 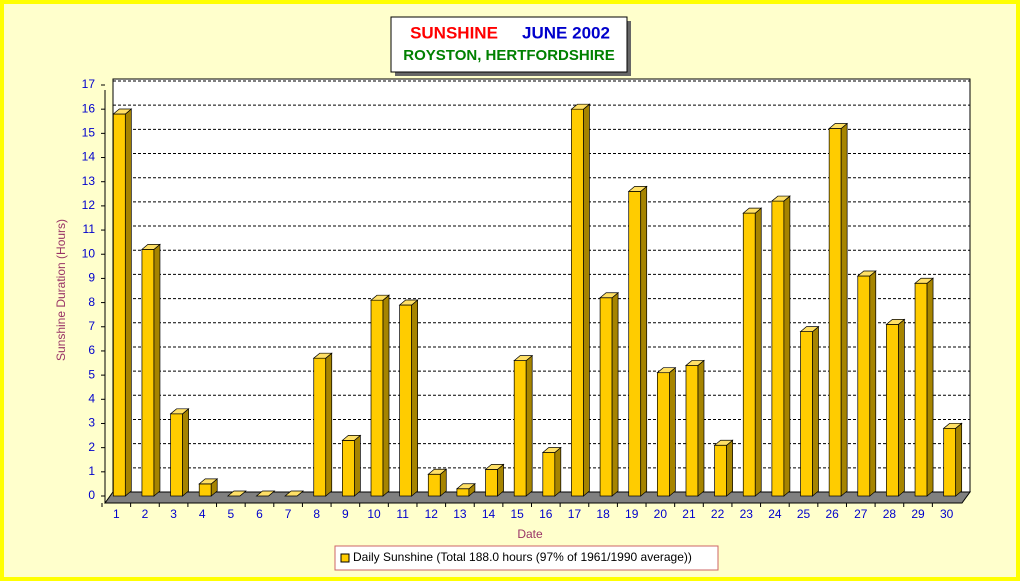 I want to click on x-tick-label: 13, so click(x=460, y=514).